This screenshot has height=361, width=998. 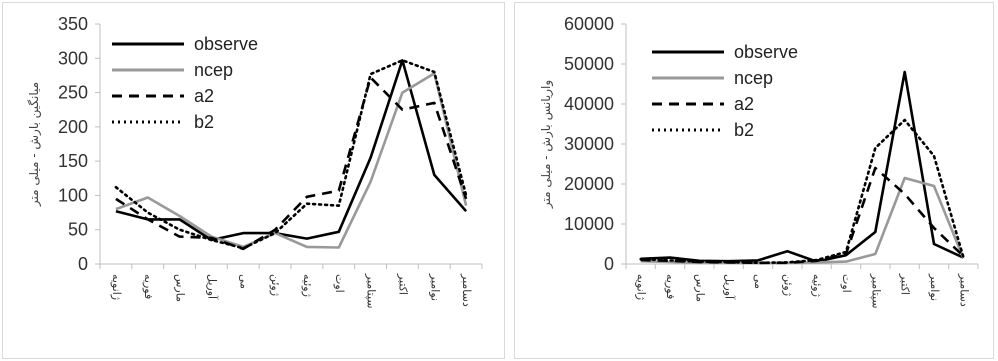 I want to click on y-tick-label: 300, so click(x=73, y=58).